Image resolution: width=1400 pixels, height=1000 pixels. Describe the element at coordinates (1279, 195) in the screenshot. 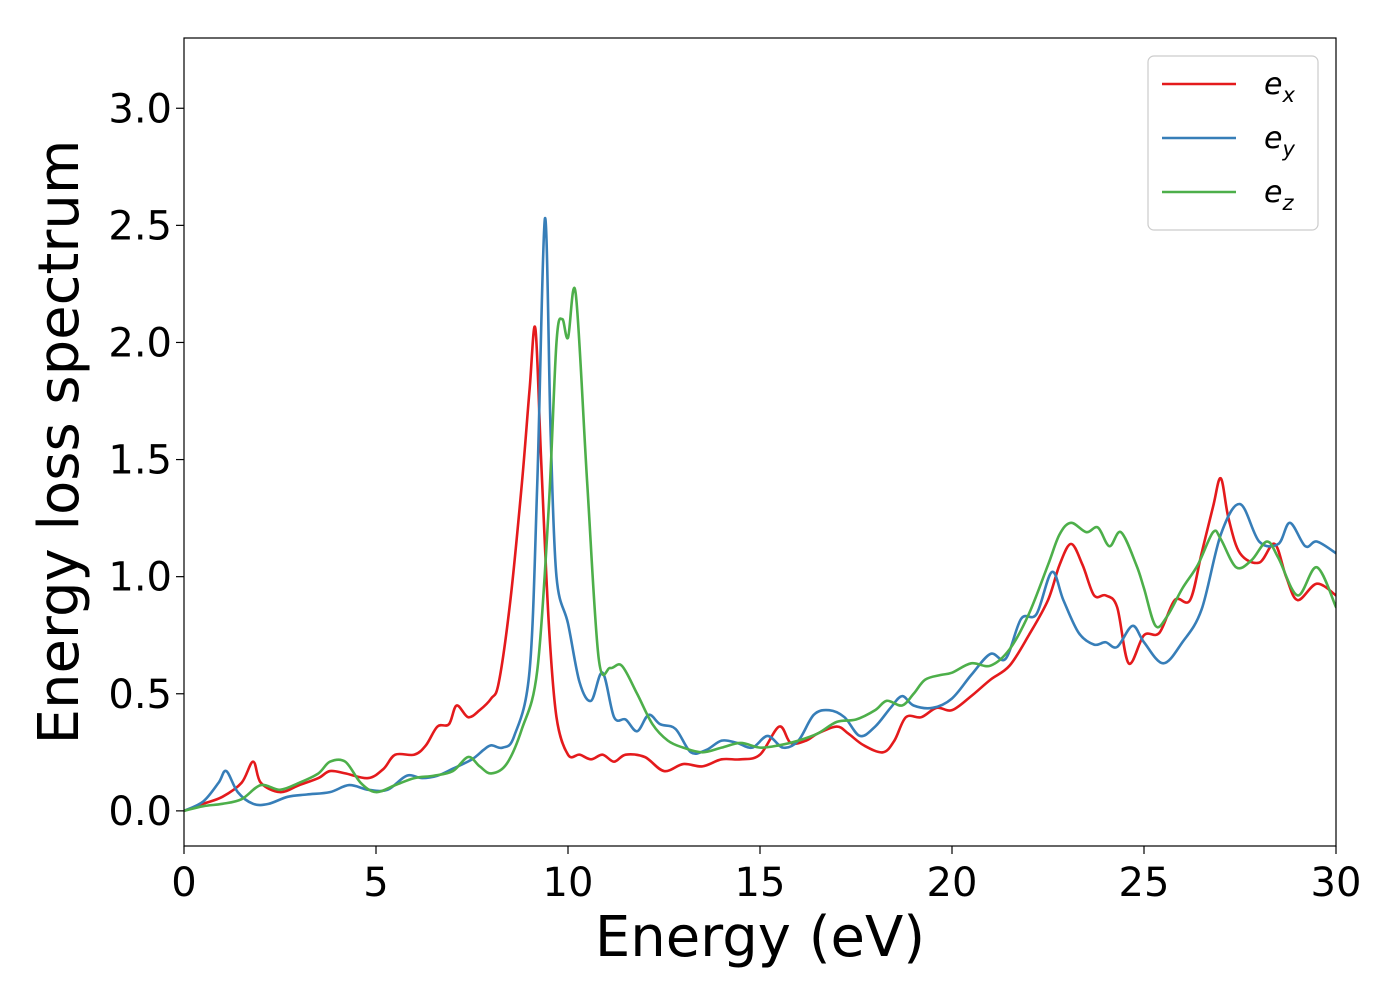

I see `legend-label-e-z: ez` at that location.